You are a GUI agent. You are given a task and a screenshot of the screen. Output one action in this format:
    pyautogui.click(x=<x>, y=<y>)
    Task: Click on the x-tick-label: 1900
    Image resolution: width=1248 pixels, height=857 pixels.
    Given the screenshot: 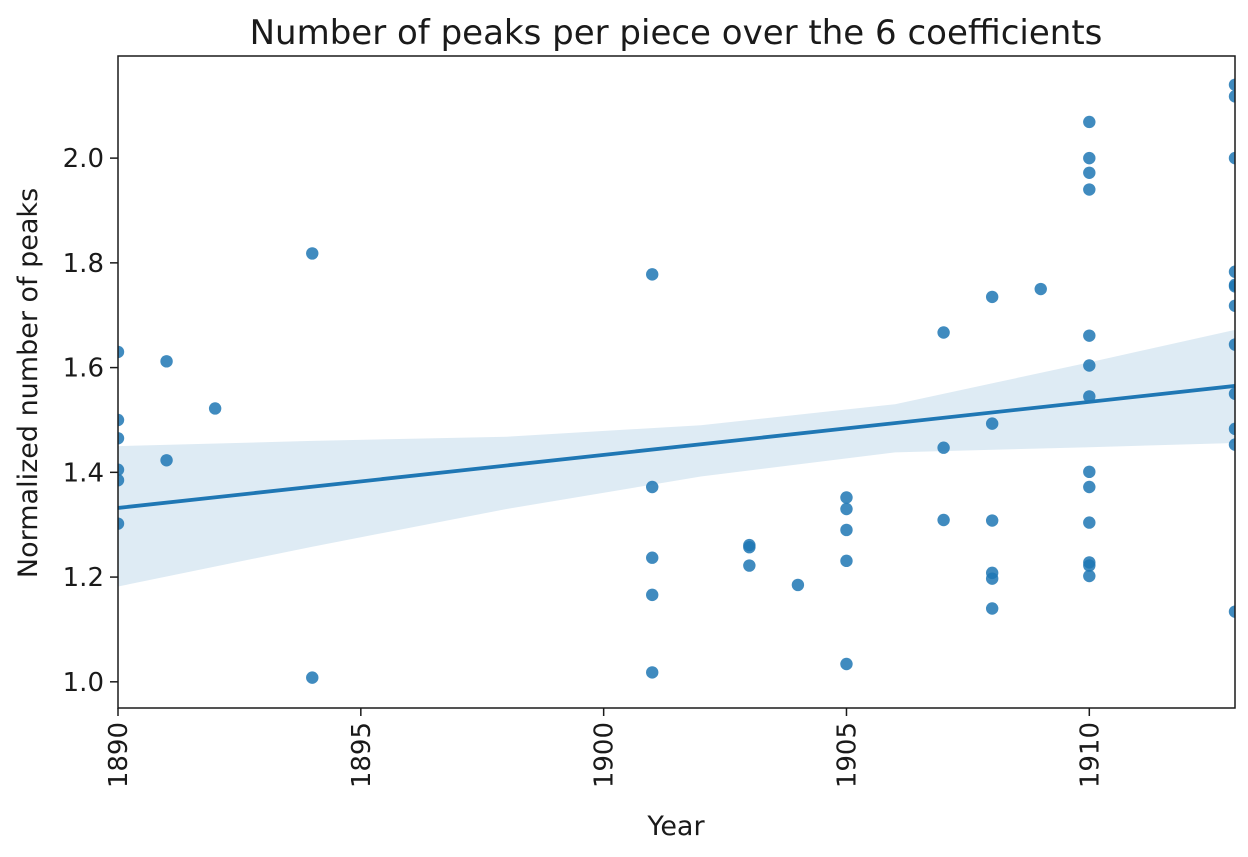 What is the action you would take?
    pyautogui.click(x=605, y=755)
    